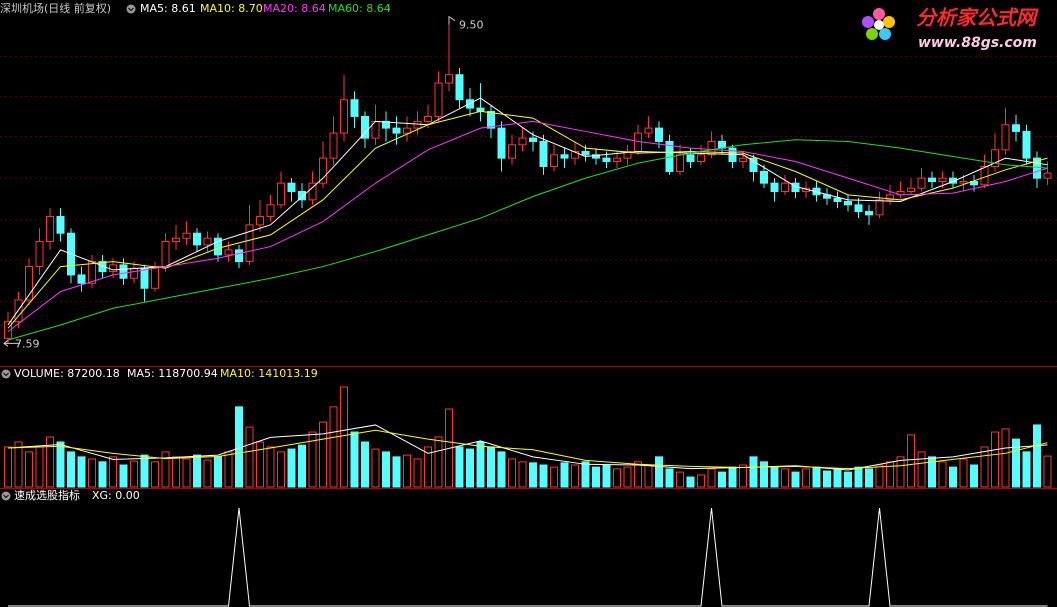 Image resolution: width=1057 pixels, height=607 pixels. Describe the element at coordinates (168, 8) in the screenshot. I see `legend-entry: MA5: 8.61` at that location.